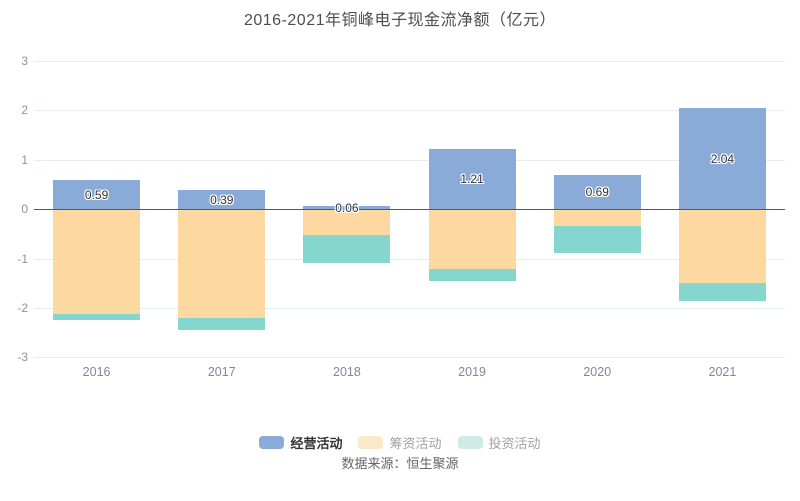 Image resolution: width=800 pixels, height=501 pixels. I want to click on legend-label-financing: 筹资活动, so click(415, 443).